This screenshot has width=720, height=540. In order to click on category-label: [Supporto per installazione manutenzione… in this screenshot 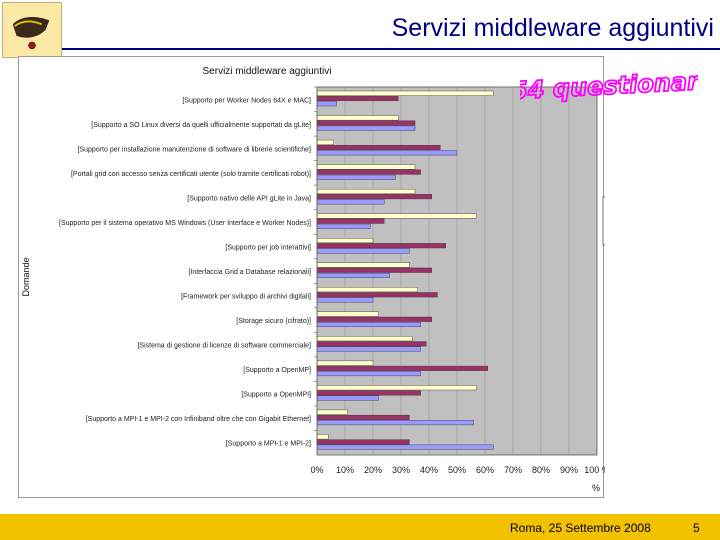, I will do `click(195, 149)`.